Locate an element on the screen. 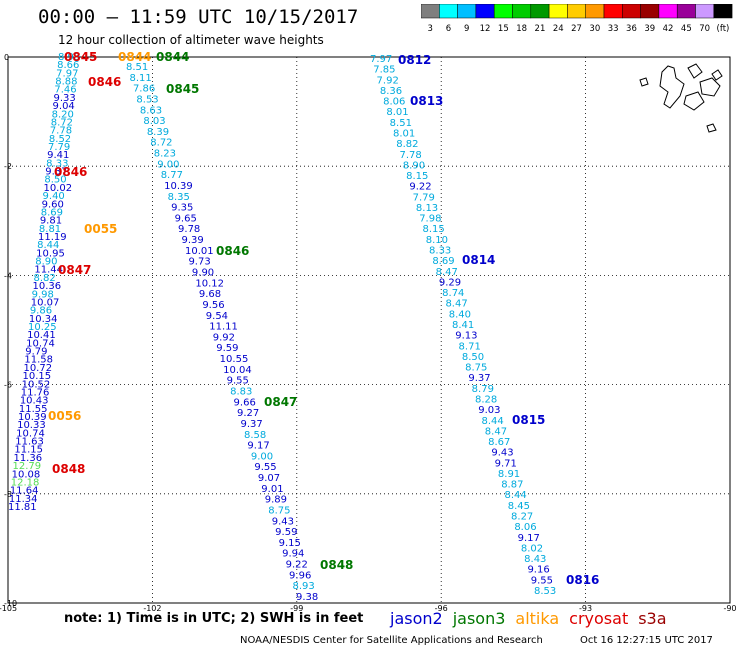 Image resolution: width=740 pixels, height=650 pixels. wave-height-value: 8.35 is located at coordinates (179, 197).